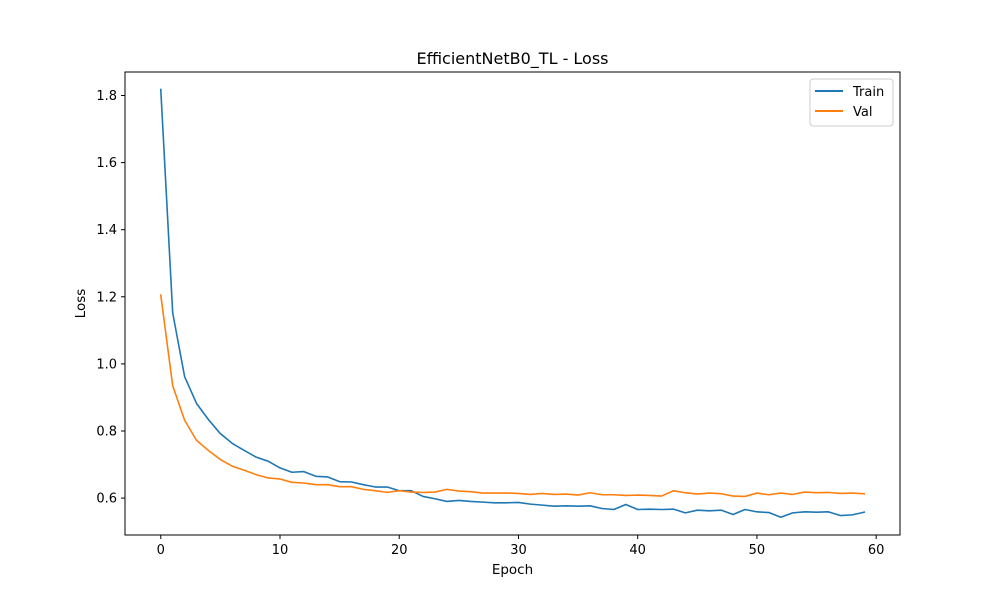 The height and width of the screenshot is (600, 1000). Describe the element at coordinates (512, 59) in the screenshot. I see `chart-title: EfficientNetB0_TL - Loss` at that location.